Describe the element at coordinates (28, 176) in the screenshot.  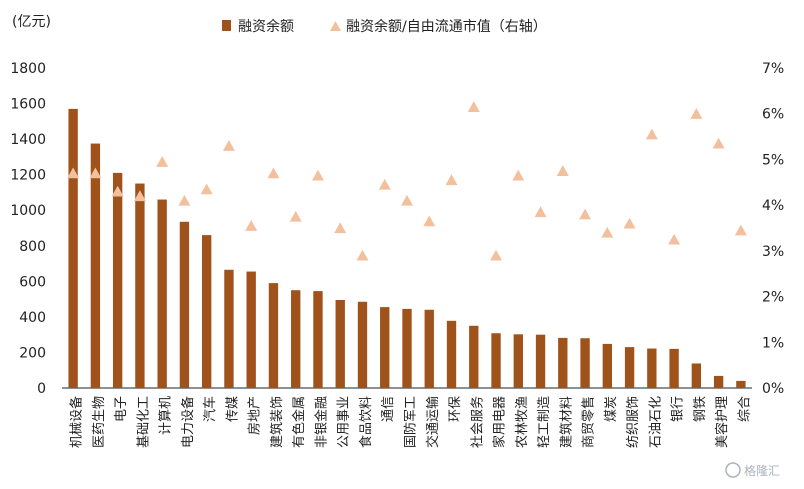
I see `y-left-tick-label: 1200` at that location.